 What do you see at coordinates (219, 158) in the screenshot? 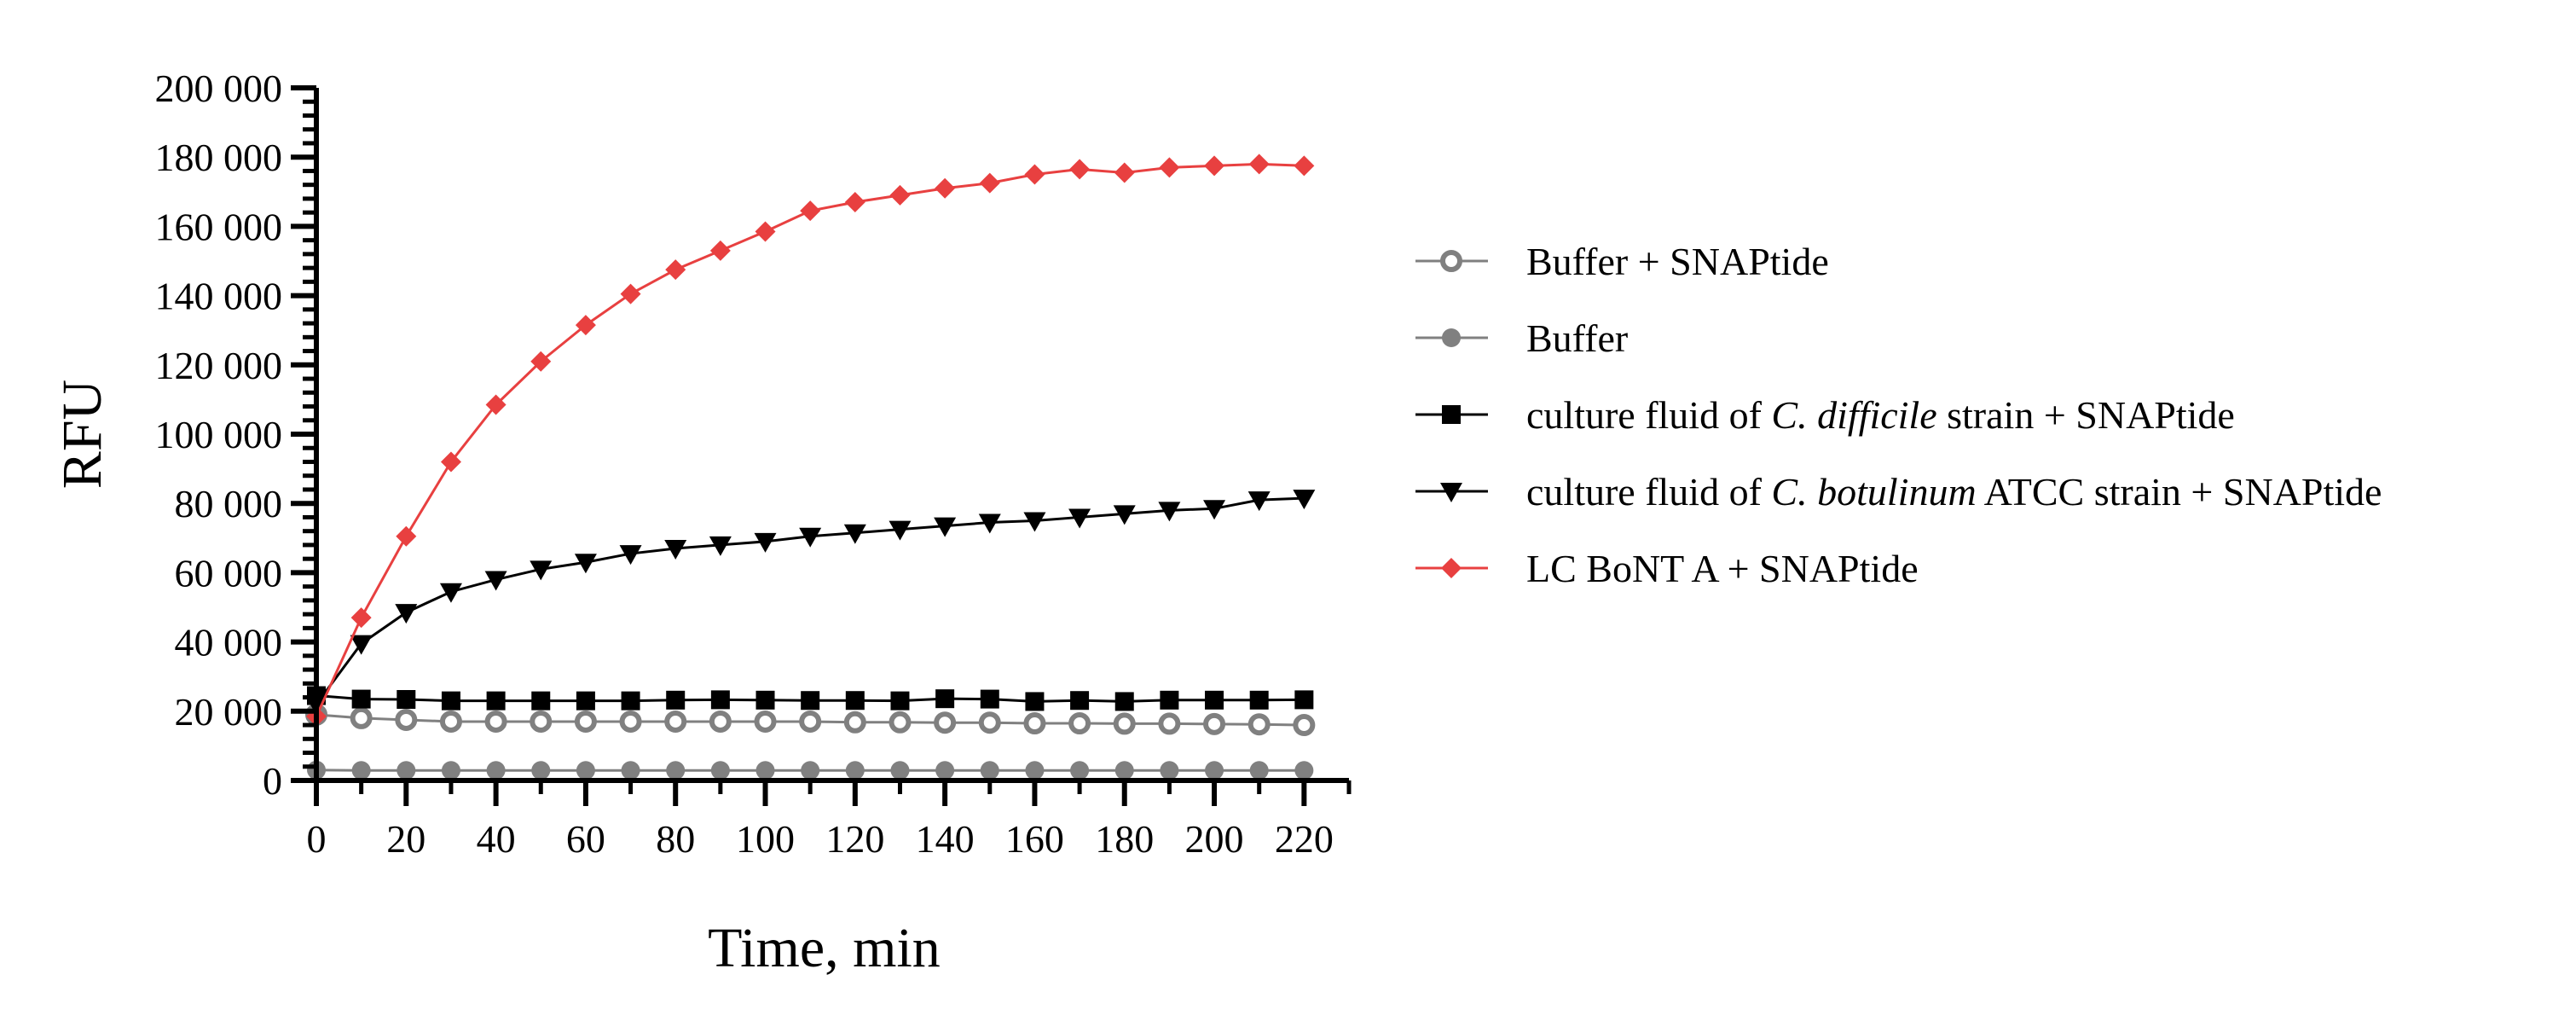
I see `y-tick-label: 180 000` at bounding box center [219, 158].